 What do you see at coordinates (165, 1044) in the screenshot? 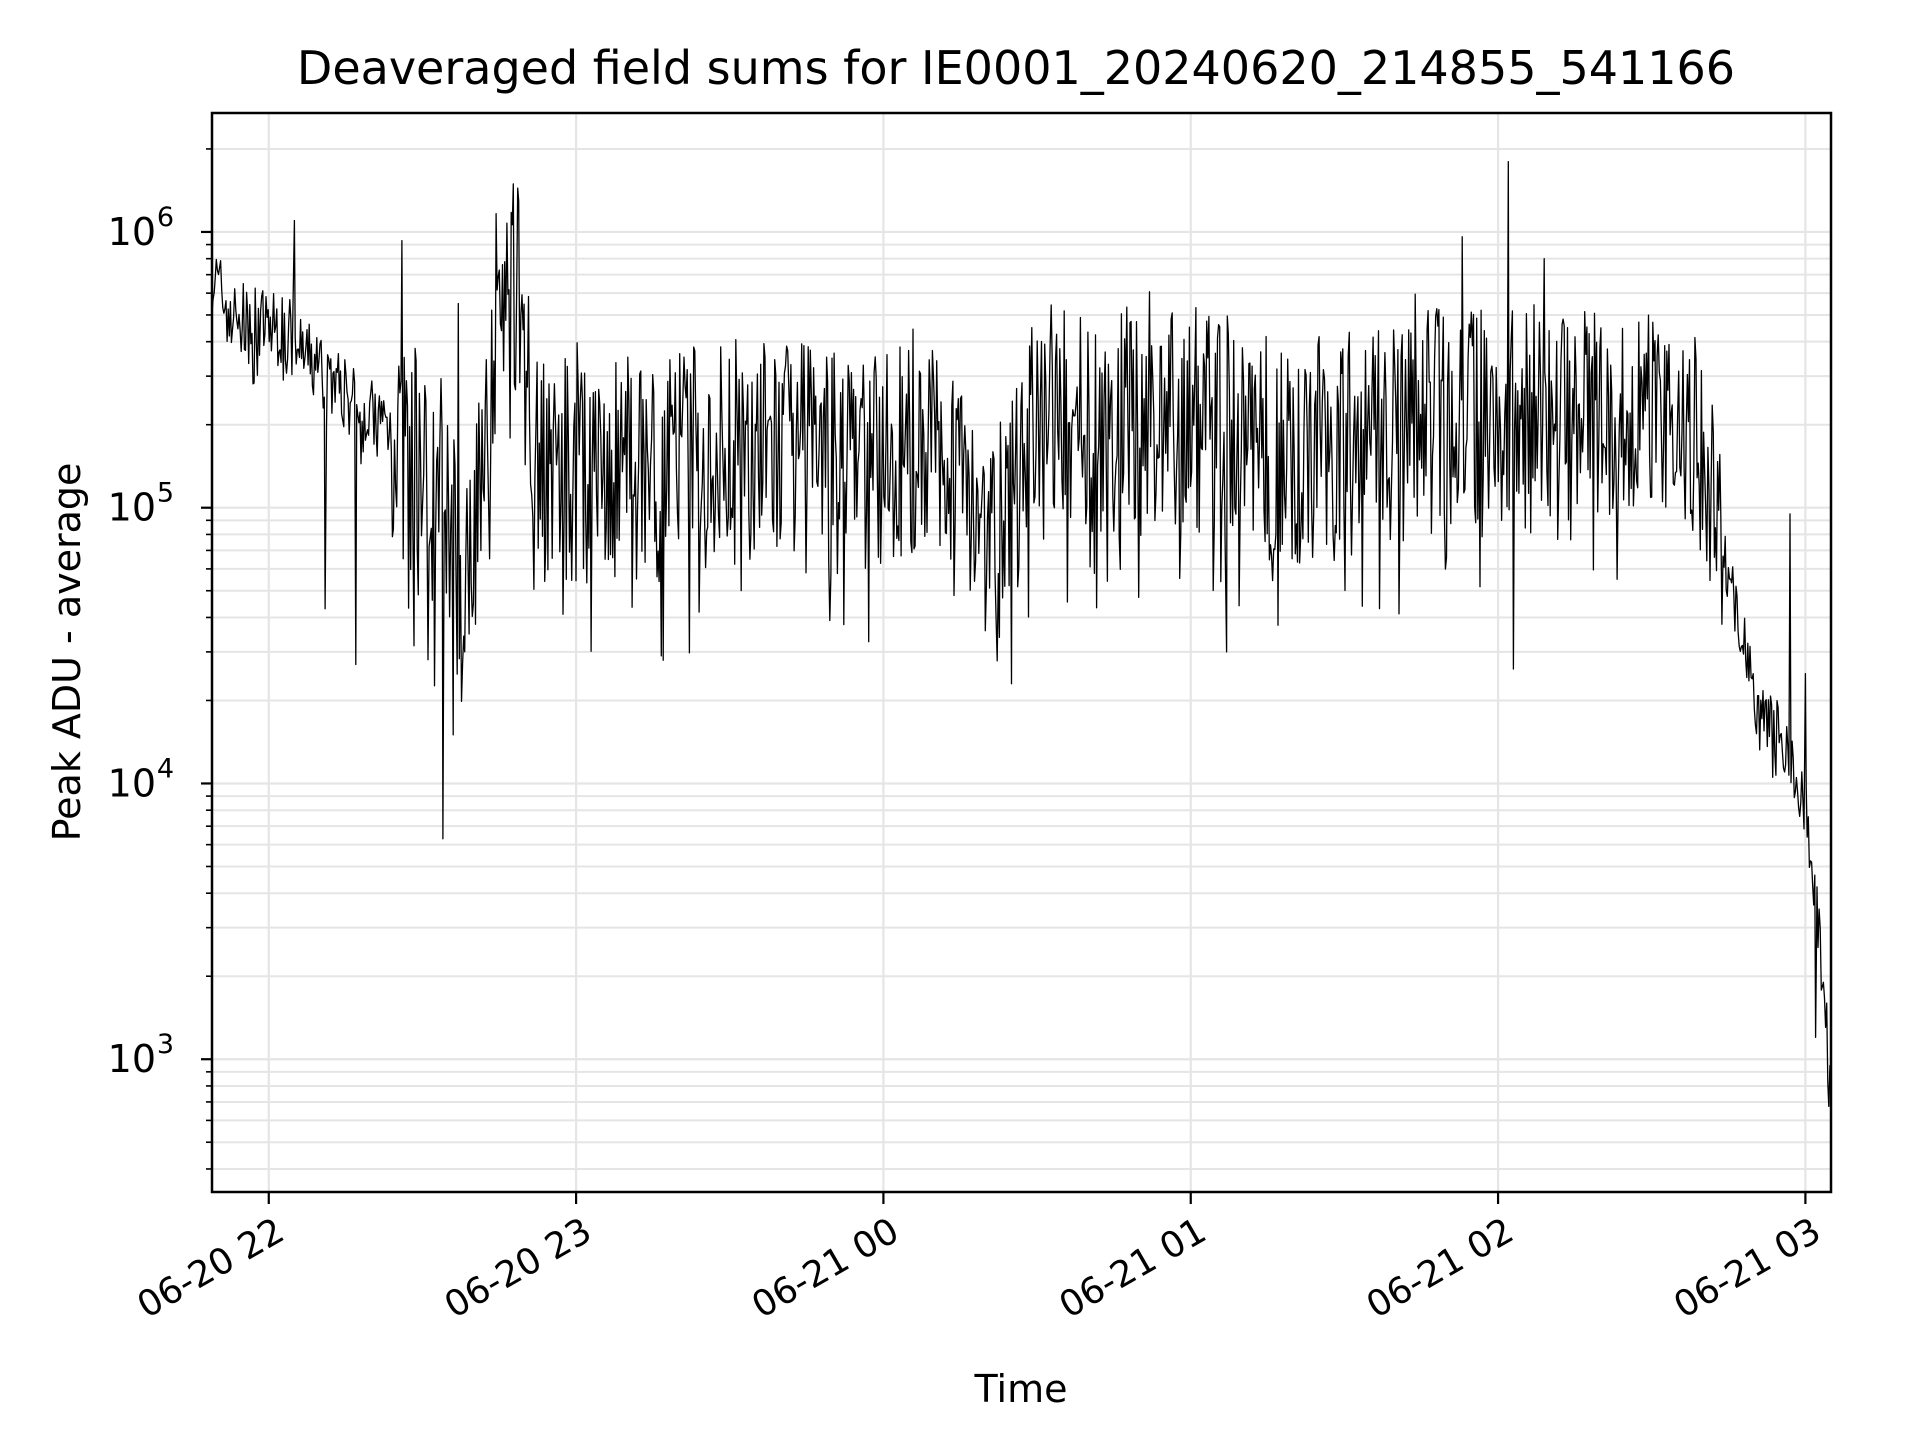
I see `y-tick-label-exponent: 3` at bounding box center [165, 1044].